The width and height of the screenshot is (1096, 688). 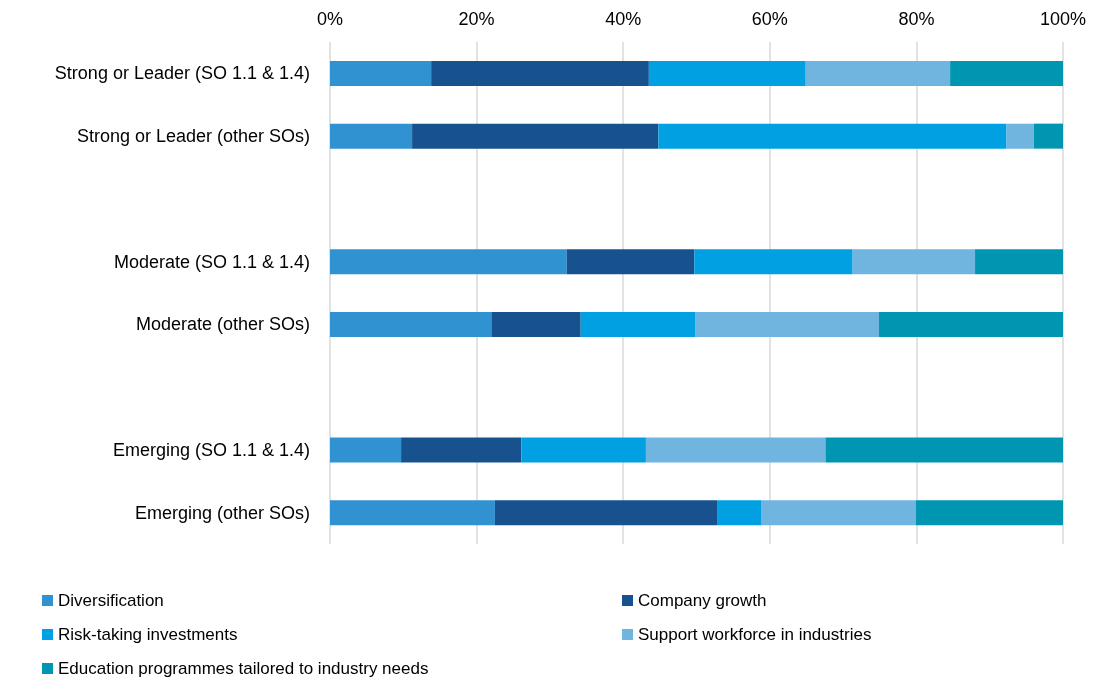 I want to click on legend-label: Education programmes tailored to industry needs, so click(x=243, y=668).